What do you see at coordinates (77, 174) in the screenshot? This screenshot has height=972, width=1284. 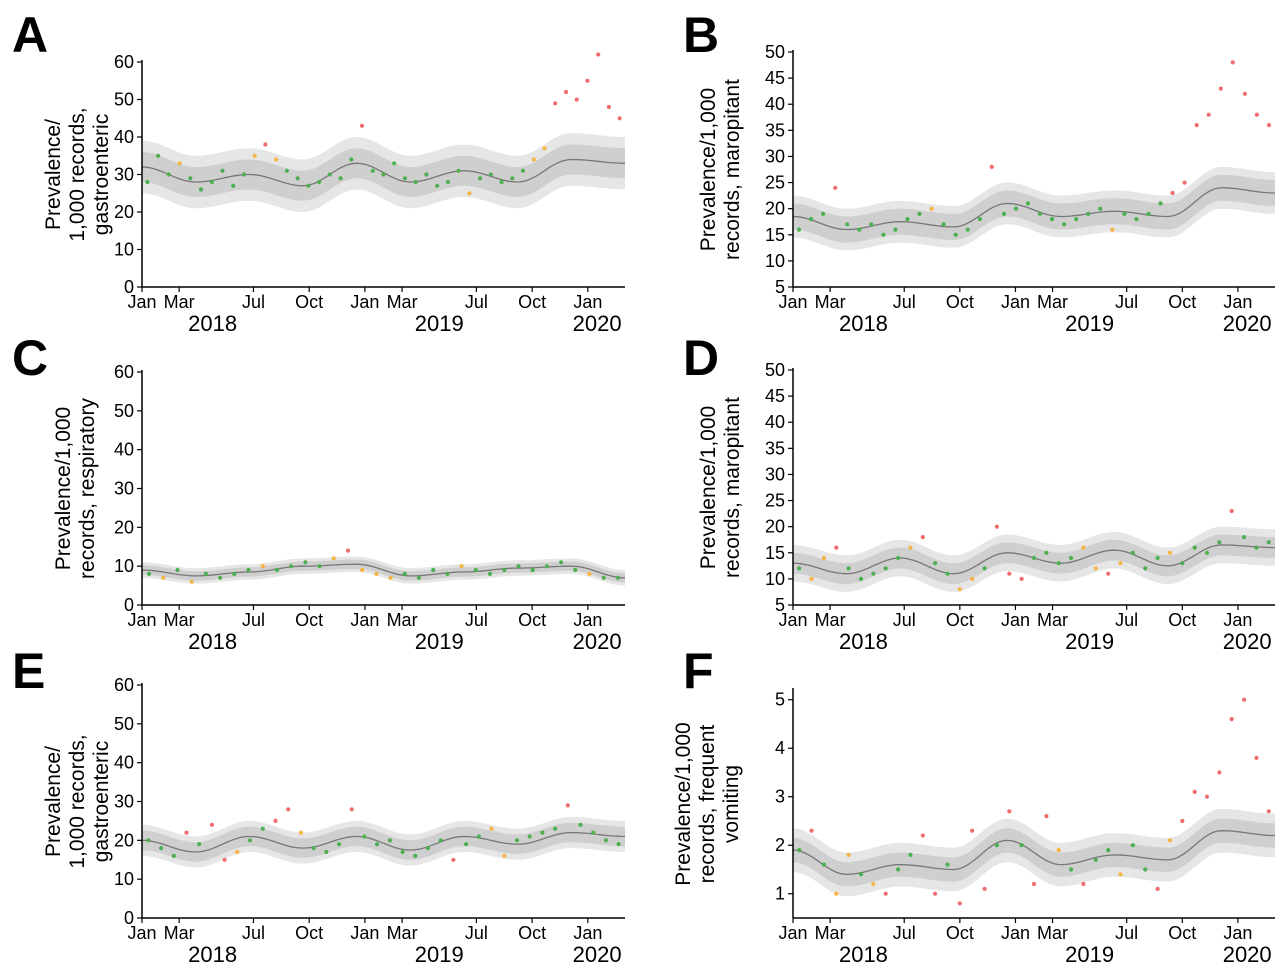 I see `y-axis-label: 1,000 records,` at bounding box center [77, 174].